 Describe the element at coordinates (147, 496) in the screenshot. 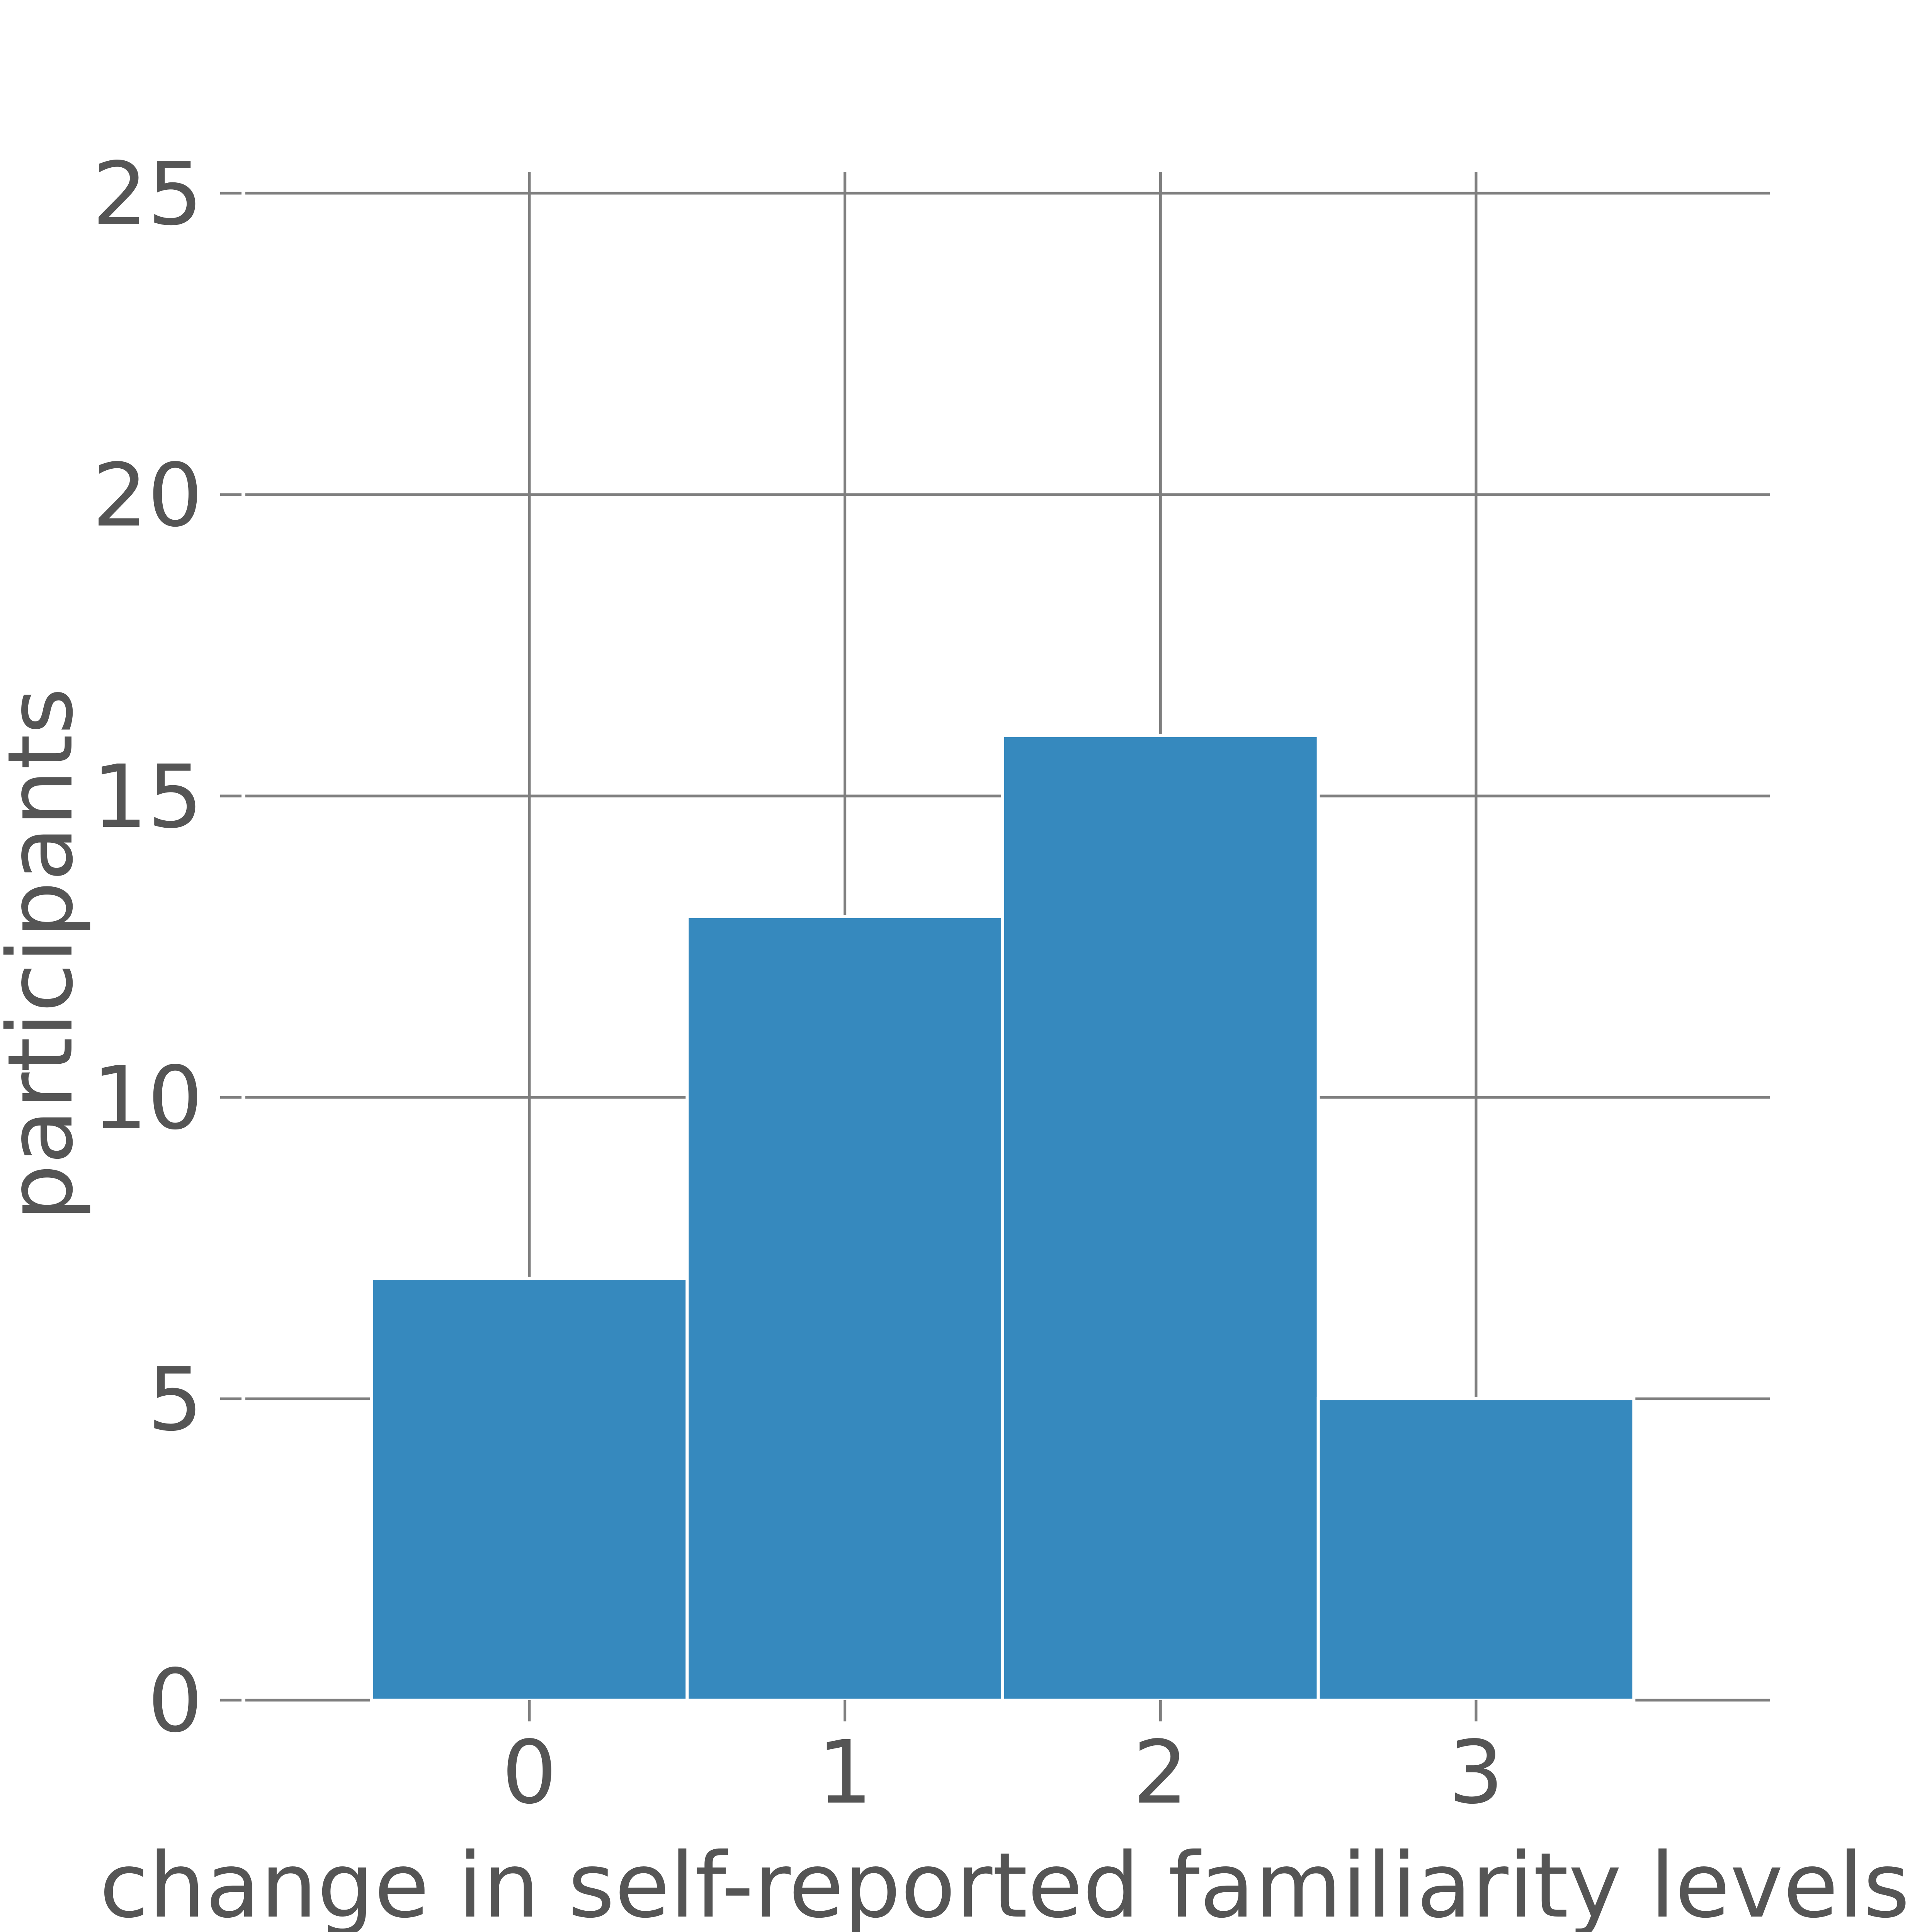

I see `y-tick-label: 20` at that location.